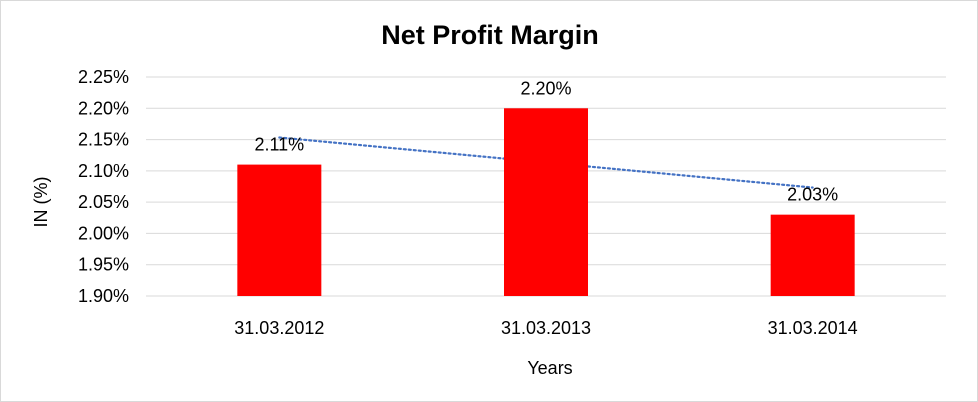  I want to click on y-tick-label: 1.90%, so click(103, 296).